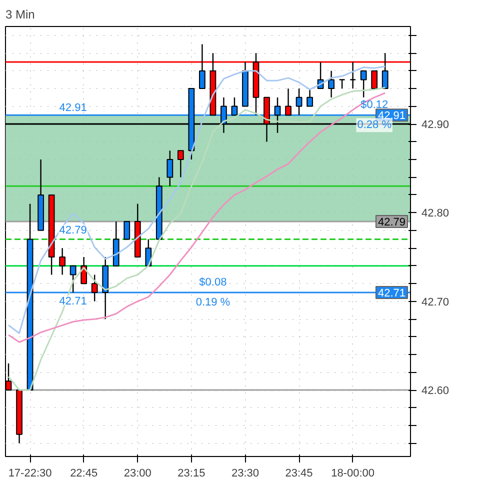  I want to click on annotation: 42.71, so click(73, 301).